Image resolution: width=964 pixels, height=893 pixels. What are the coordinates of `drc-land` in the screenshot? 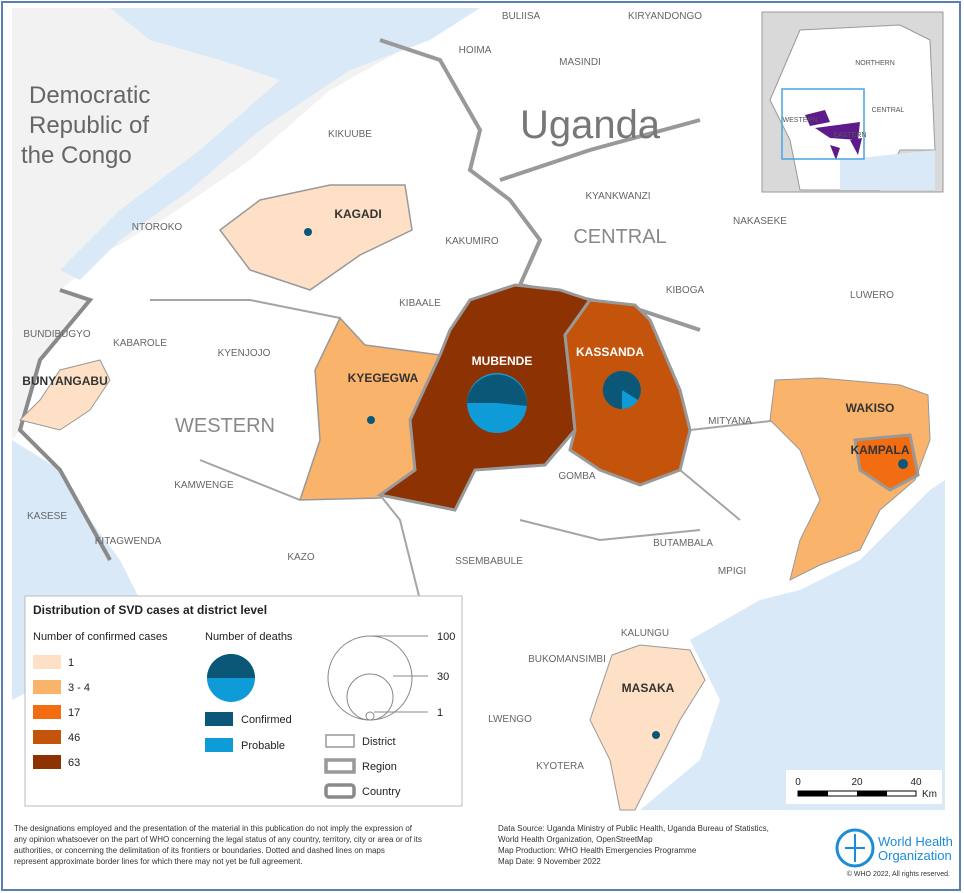 It's located at (51, 365).